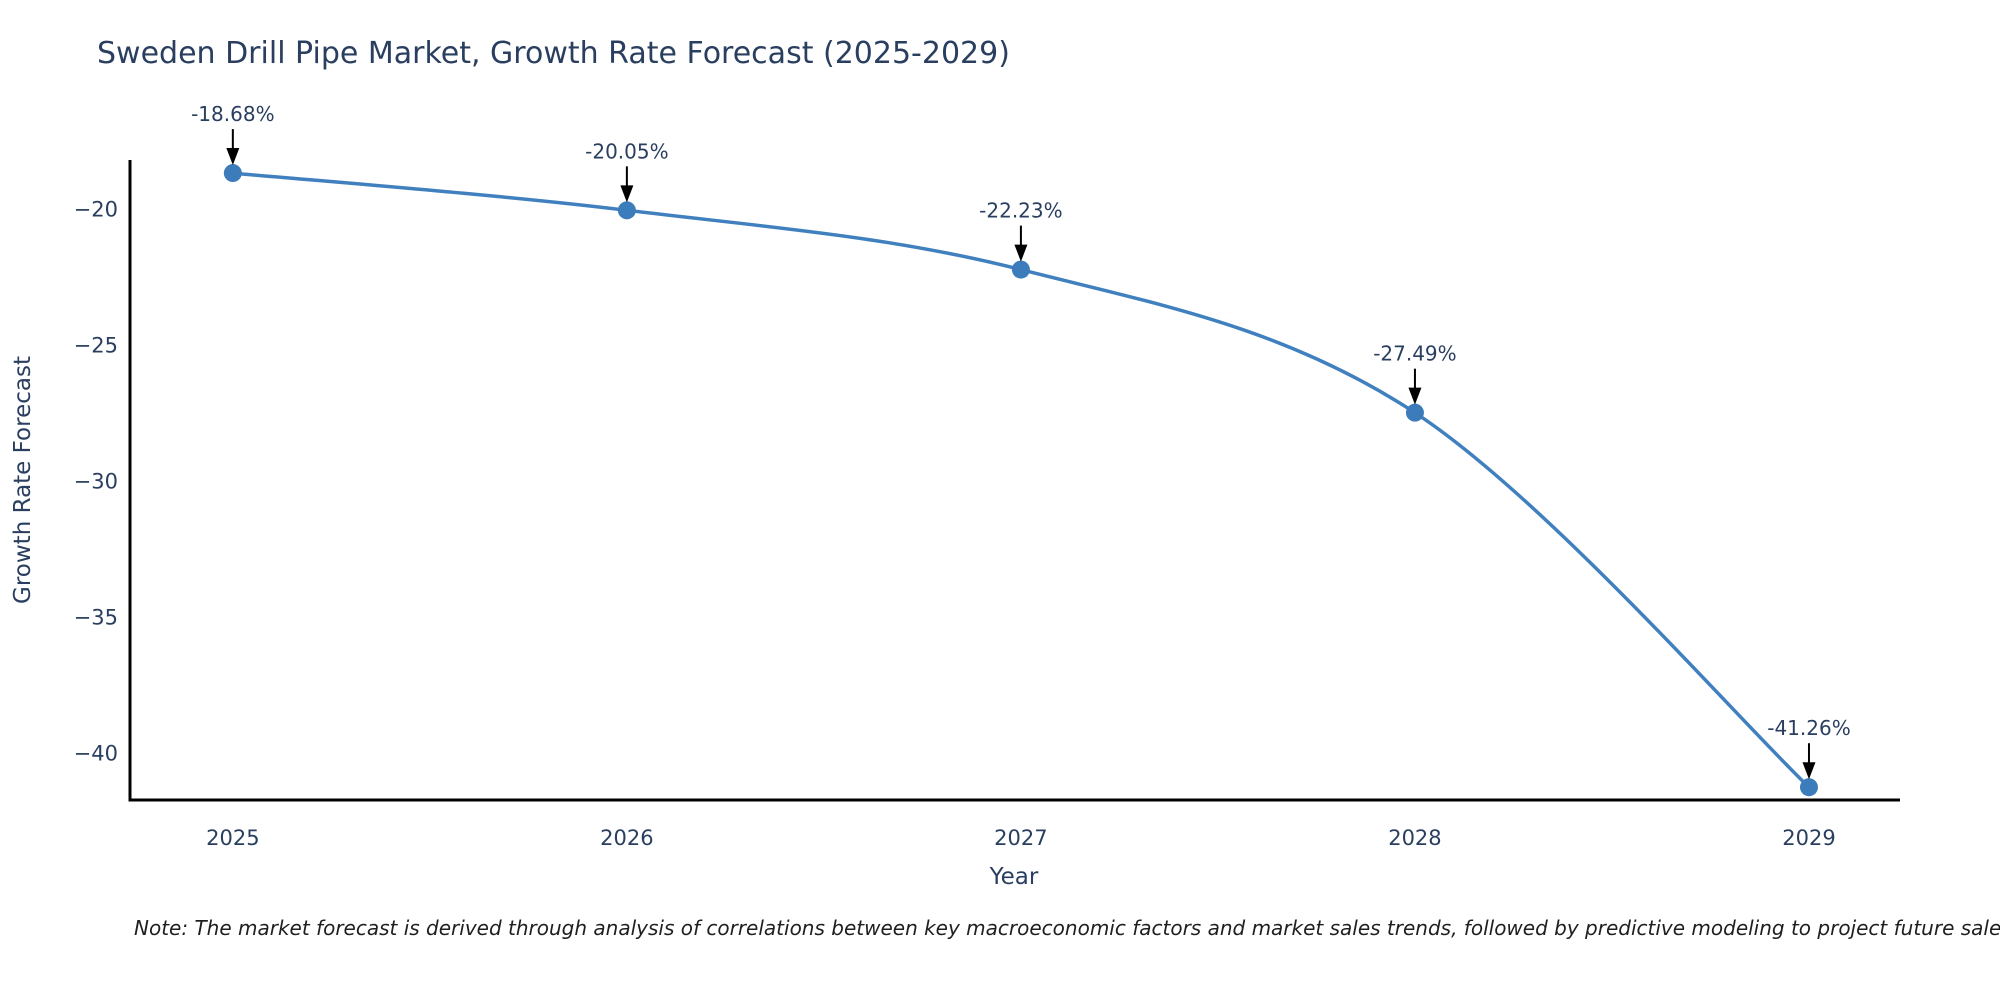 Image resolution: width=2000 pixels, height=1000 pixels. Describe the element at coordinates (96, 481) in the screenshot. I see `y-tick-label: −30` at that location.